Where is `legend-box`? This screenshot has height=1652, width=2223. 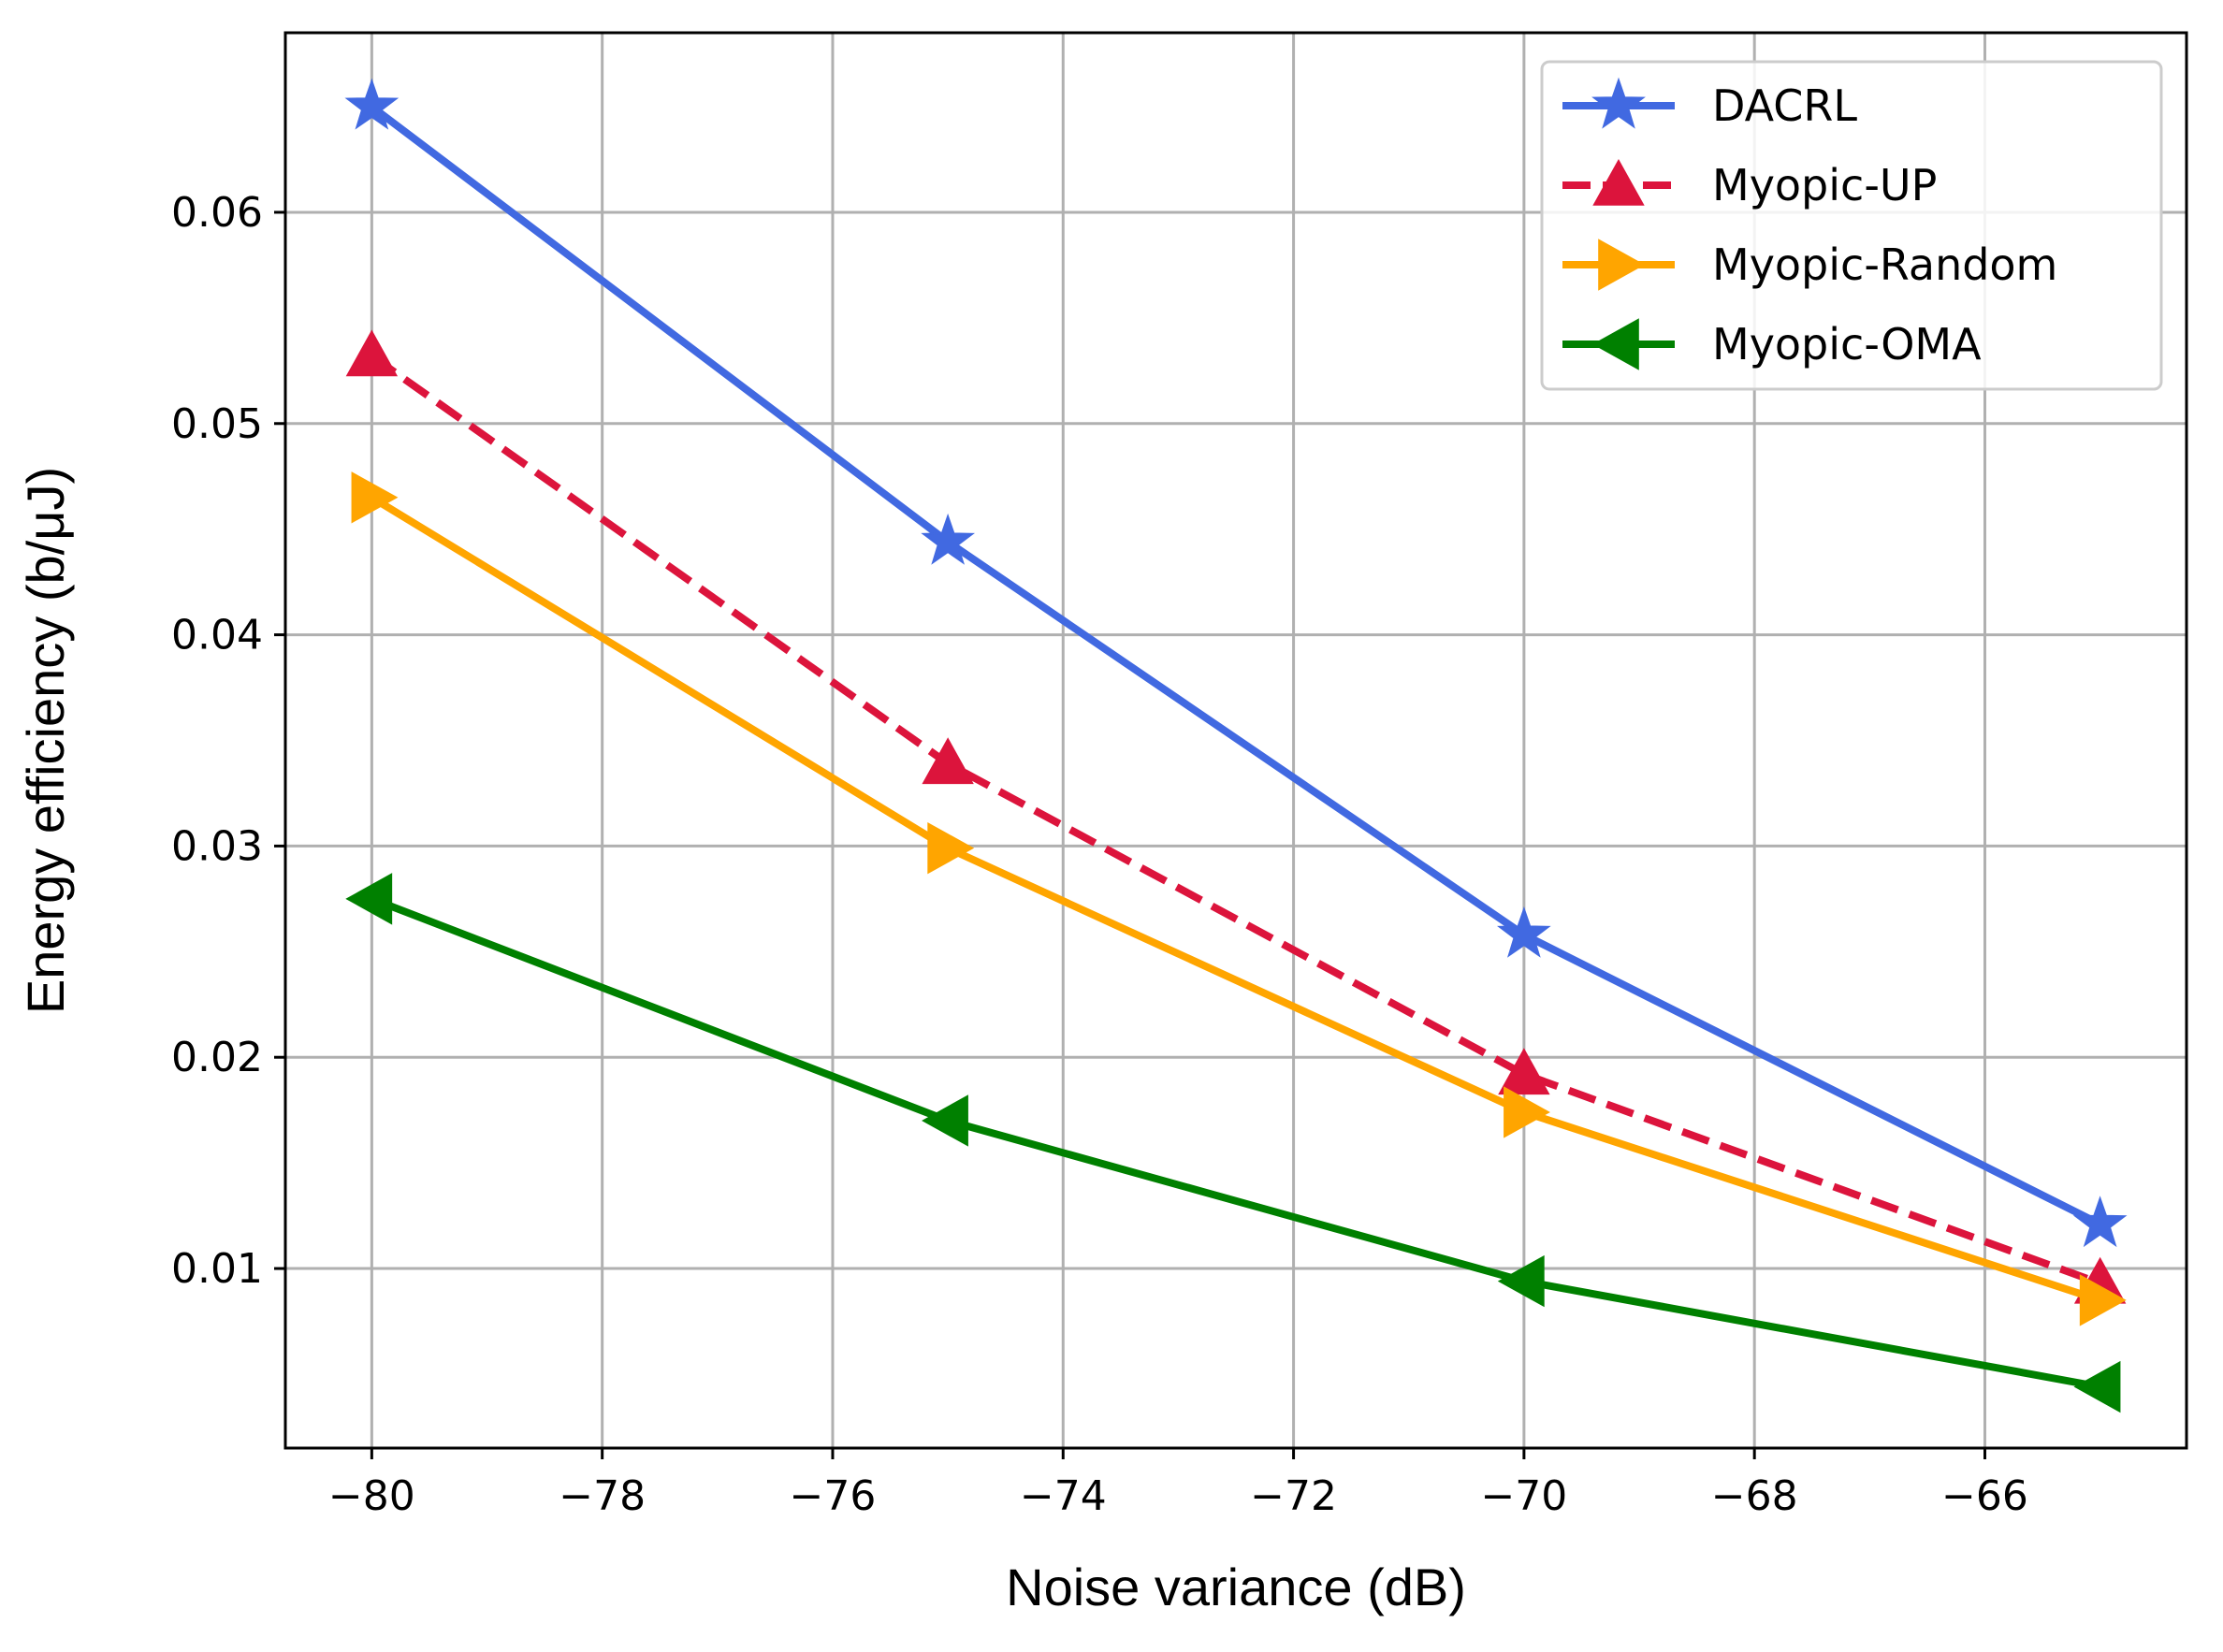
legend-box is located at coordinates (1851, 225).